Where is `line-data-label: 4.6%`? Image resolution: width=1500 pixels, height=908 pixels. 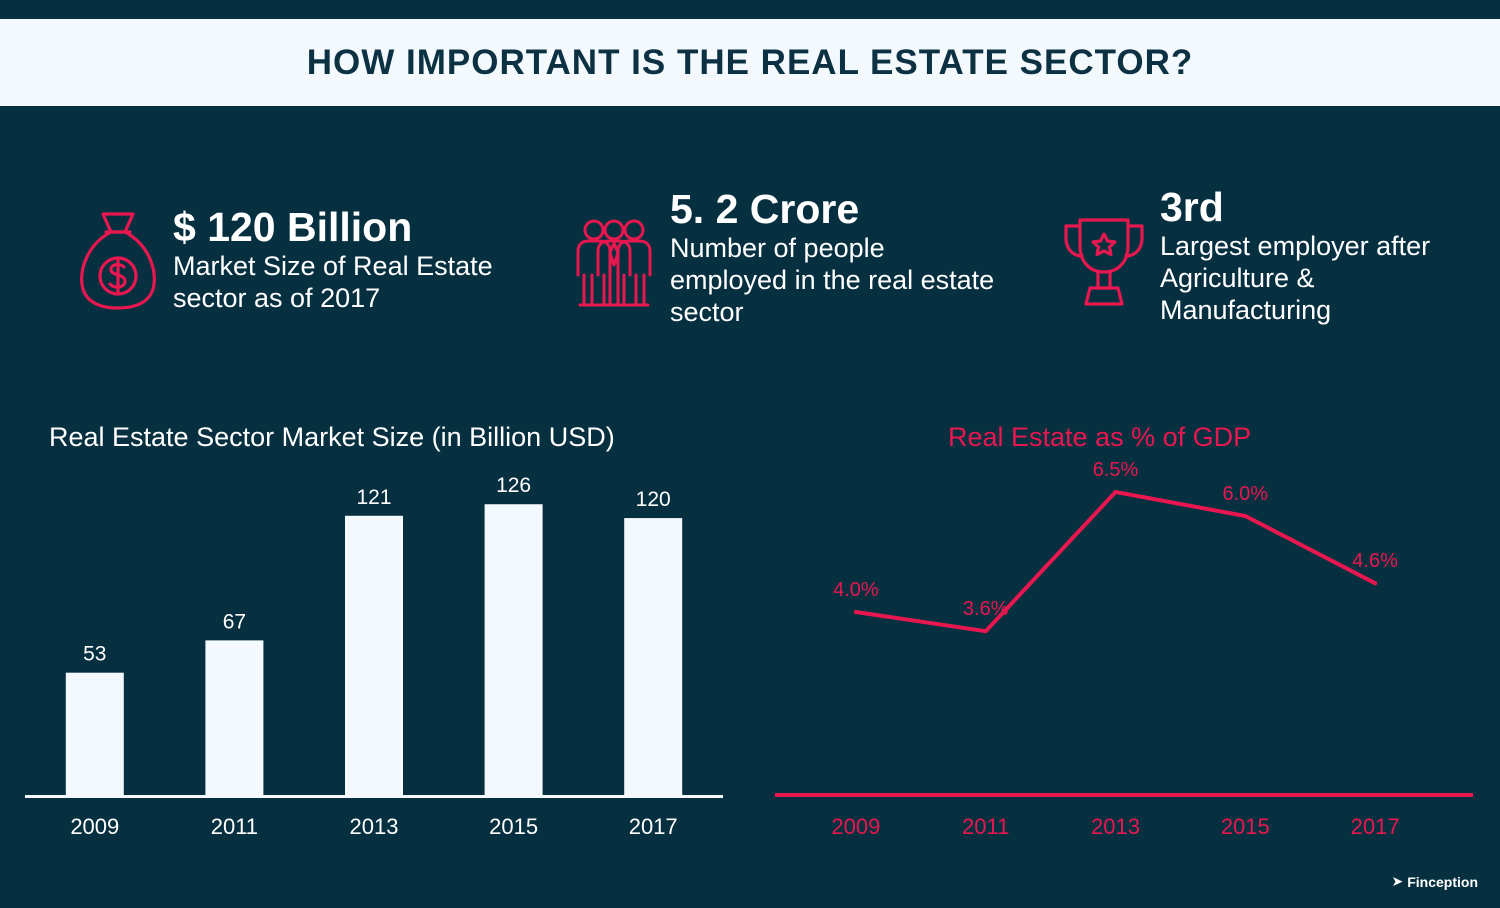 line-data-label: 4.6% is located at coordinates (1375, 561).